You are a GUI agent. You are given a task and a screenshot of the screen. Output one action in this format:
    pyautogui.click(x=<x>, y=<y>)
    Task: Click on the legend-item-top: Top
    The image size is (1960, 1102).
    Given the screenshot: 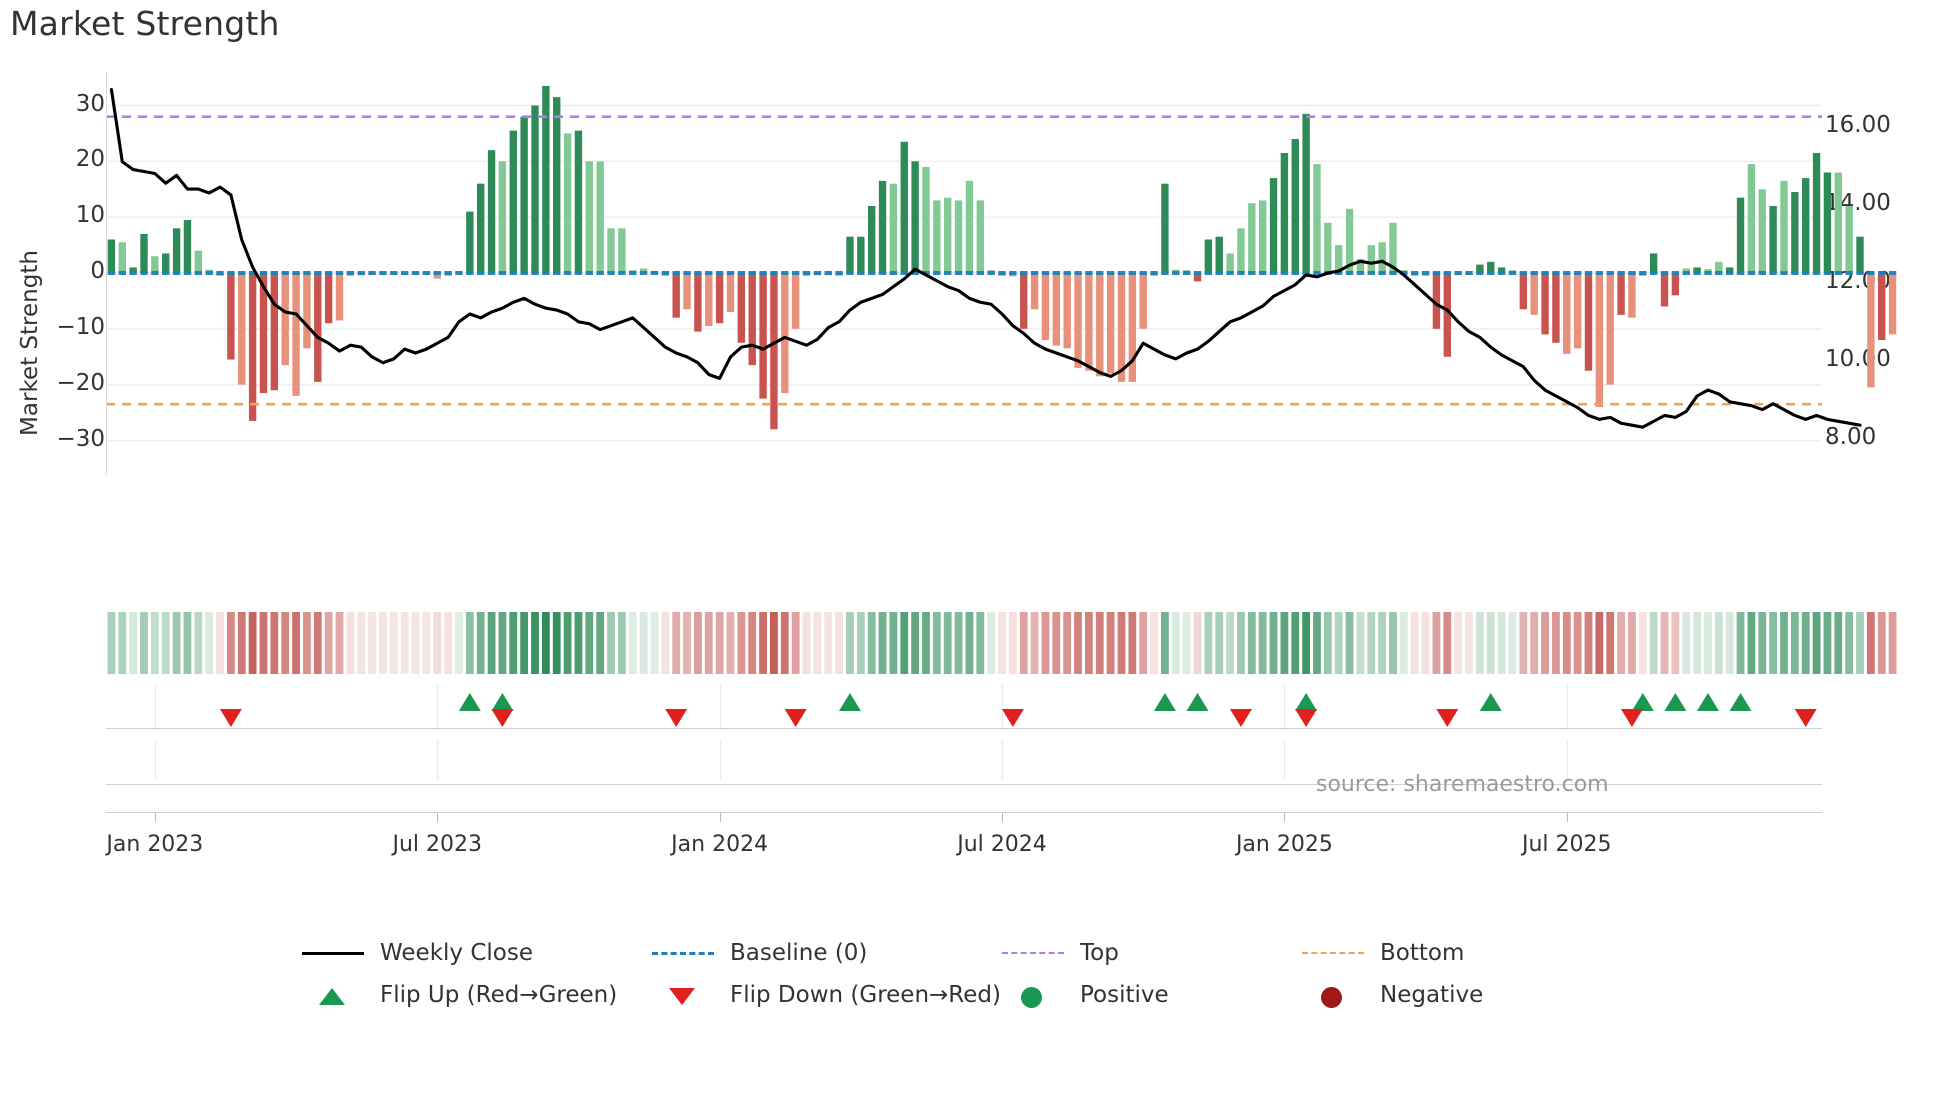 What is the action you would take?
    pyautogui.click(x=1059, y=953)
    